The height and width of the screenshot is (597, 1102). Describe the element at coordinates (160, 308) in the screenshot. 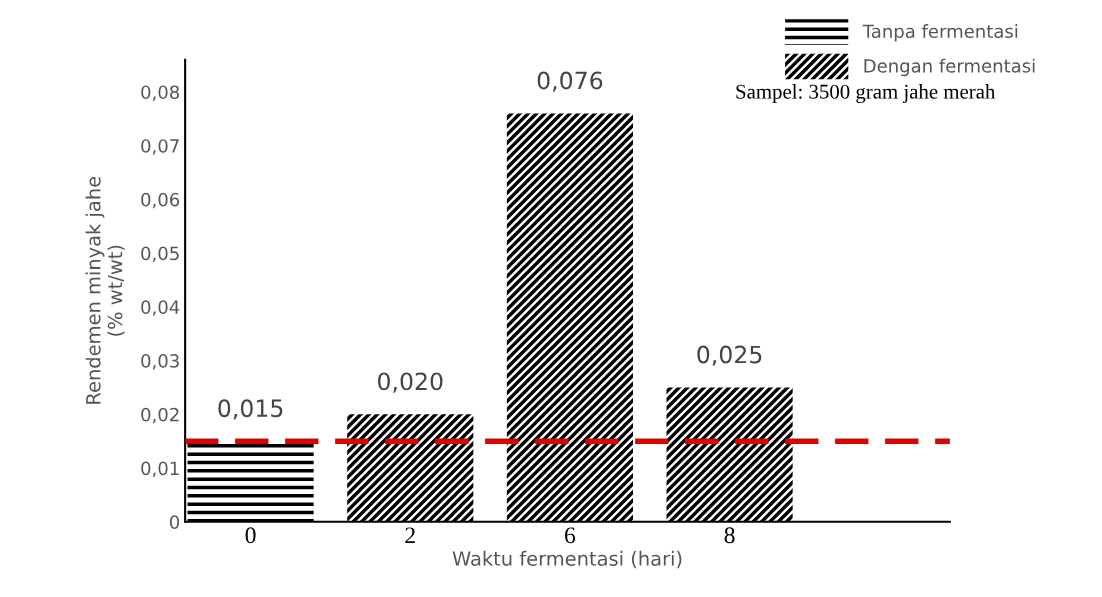

I see `y-tick-label: 0,04` at that location.